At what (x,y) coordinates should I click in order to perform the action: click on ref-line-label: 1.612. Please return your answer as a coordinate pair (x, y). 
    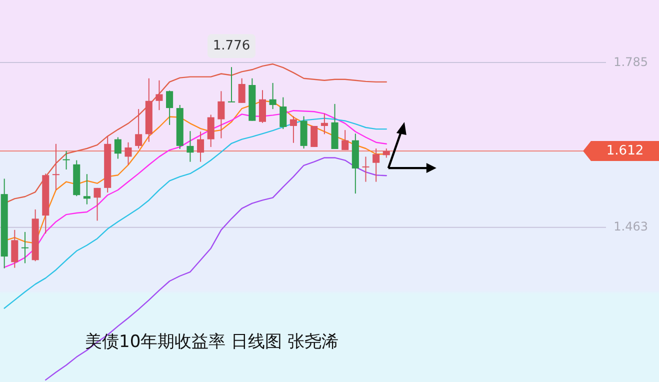
    Looking at the image, I should click on (625, 151).